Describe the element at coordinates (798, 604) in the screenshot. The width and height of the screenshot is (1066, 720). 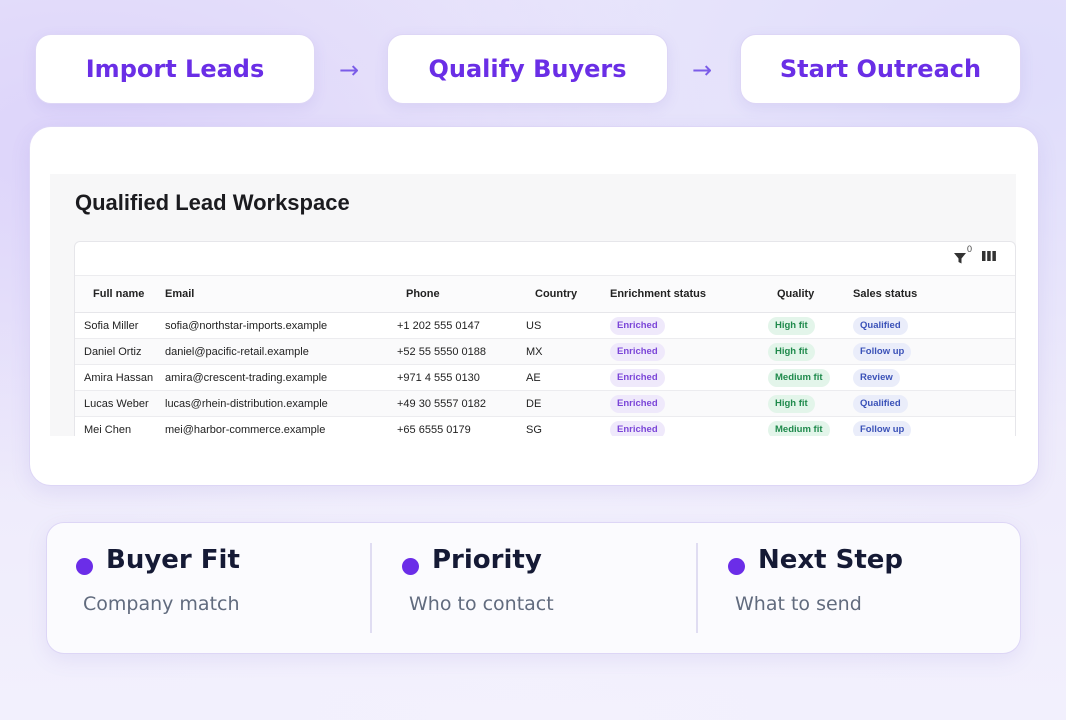
I see `feature-subtitle: What to send` at that location.